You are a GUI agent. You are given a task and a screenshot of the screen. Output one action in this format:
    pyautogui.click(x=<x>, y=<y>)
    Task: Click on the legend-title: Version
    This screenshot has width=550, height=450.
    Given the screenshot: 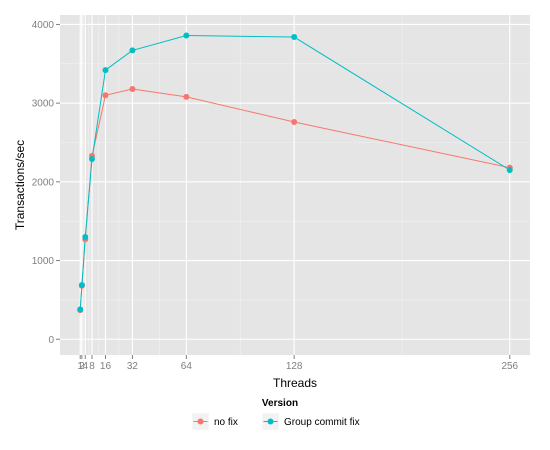 What is the action you would take?
    pyautogui.click(x=280, y=403)
    